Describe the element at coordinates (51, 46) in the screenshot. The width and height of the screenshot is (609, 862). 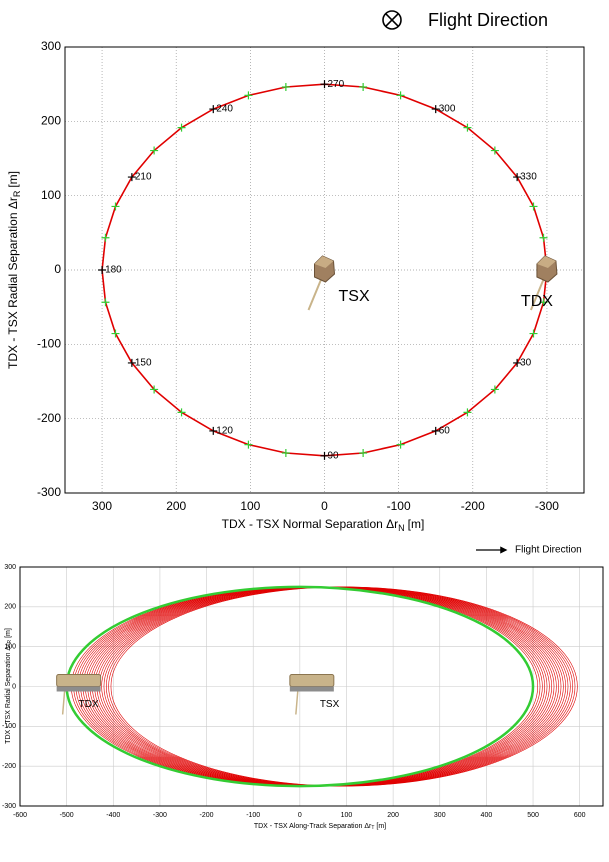
I see `y-tick-label: 300` at that location.